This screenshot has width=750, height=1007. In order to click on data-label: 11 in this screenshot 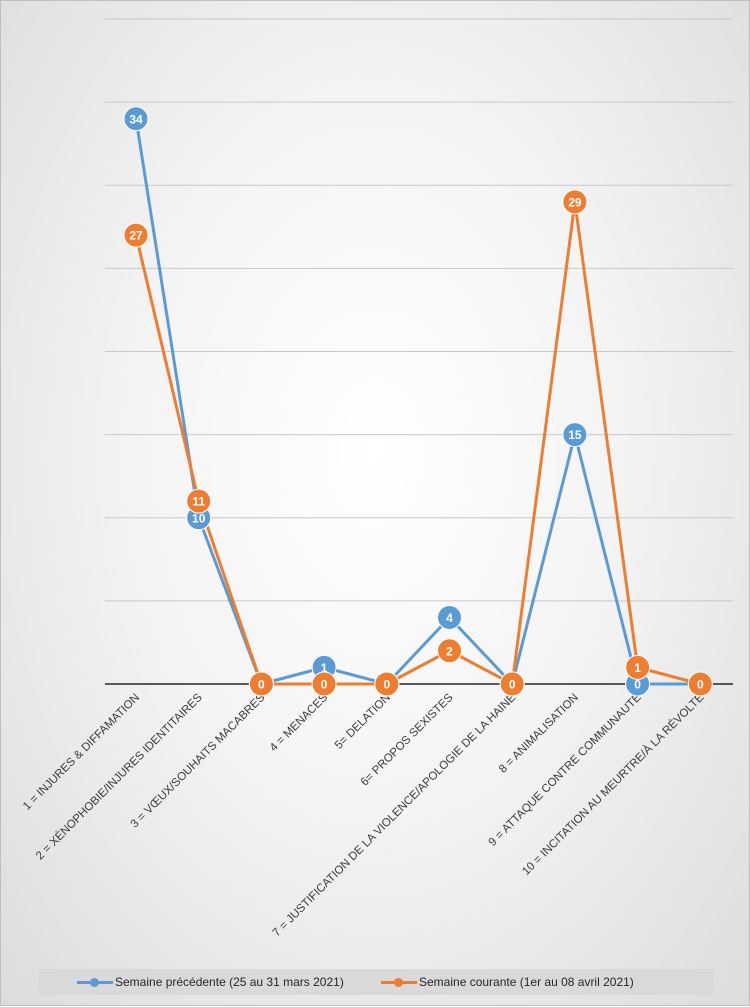, I will do `click(198, 502)`.